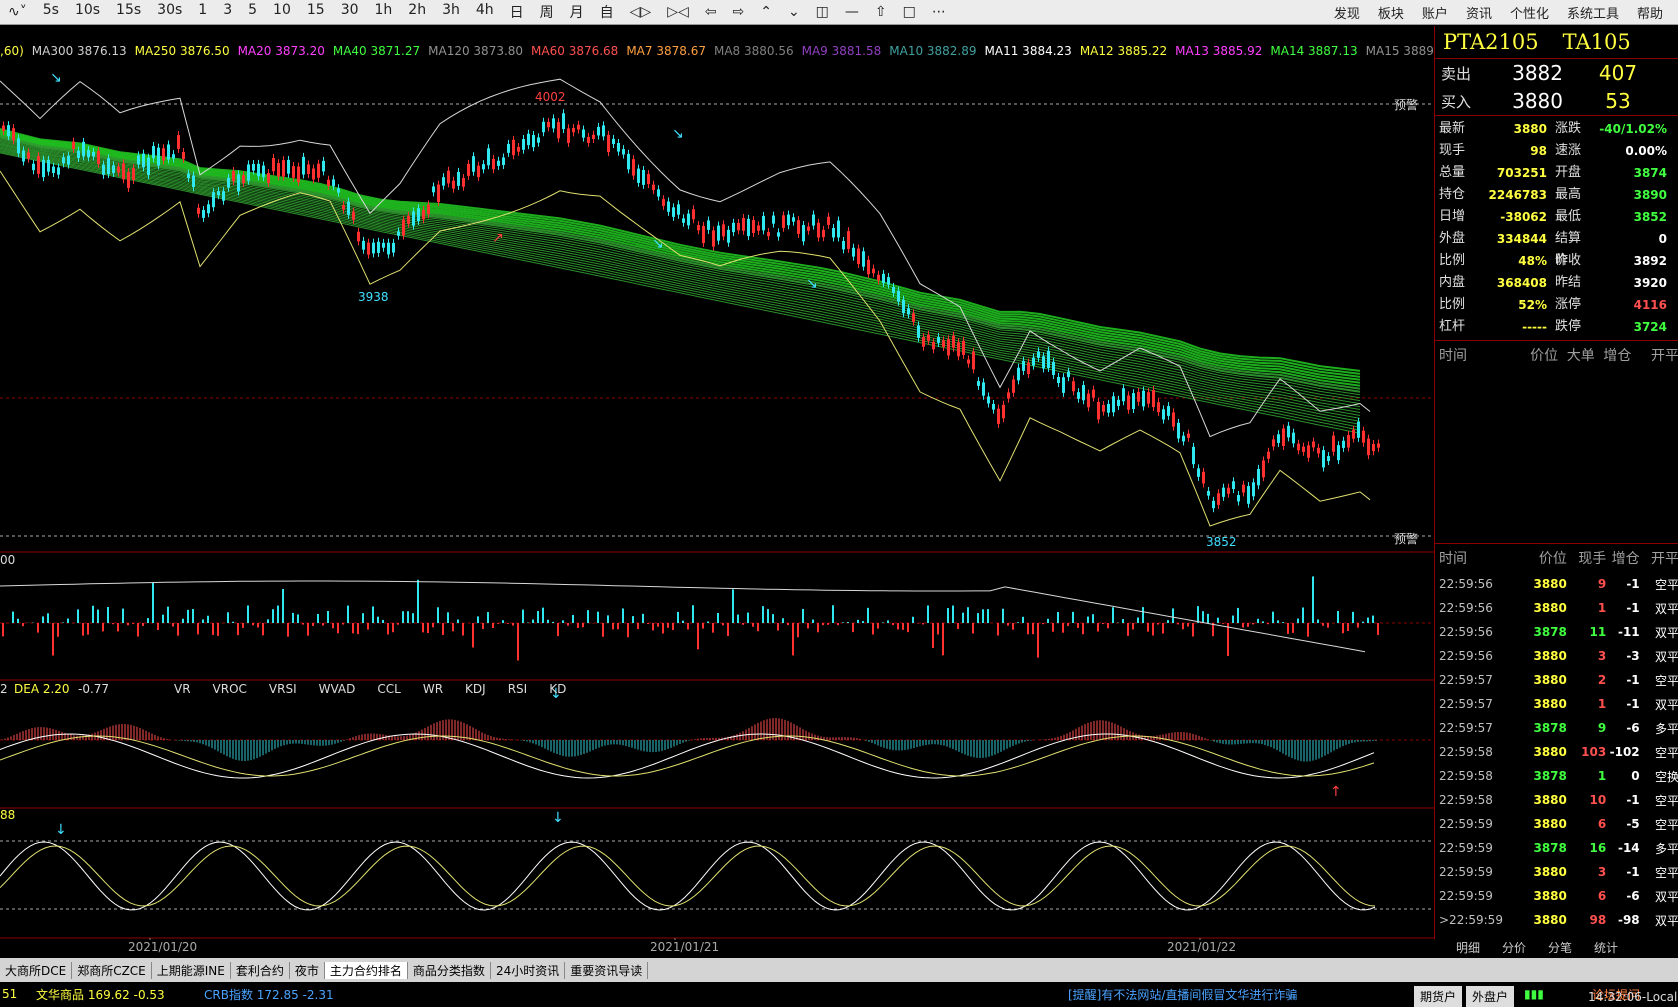 This screenshot has width=1678, height=1007. Describe the element at coordinates (1606, 946) in the screenshot. I see `quote-tab-统计: 统计` at that location.